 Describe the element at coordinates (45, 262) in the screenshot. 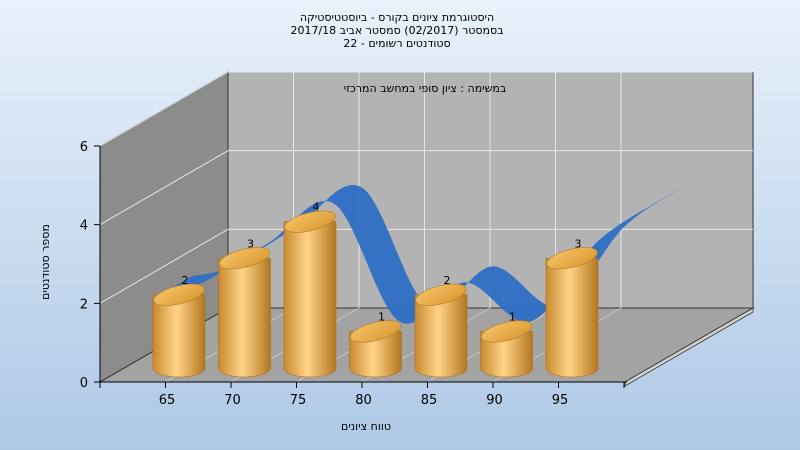

I see `y-axis-title: מספר סטודנטים` at that location.